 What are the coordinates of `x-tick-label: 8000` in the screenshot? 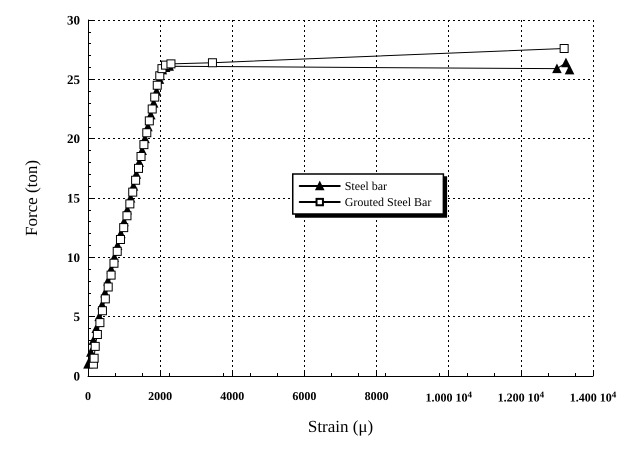 It's located at (376, 396).